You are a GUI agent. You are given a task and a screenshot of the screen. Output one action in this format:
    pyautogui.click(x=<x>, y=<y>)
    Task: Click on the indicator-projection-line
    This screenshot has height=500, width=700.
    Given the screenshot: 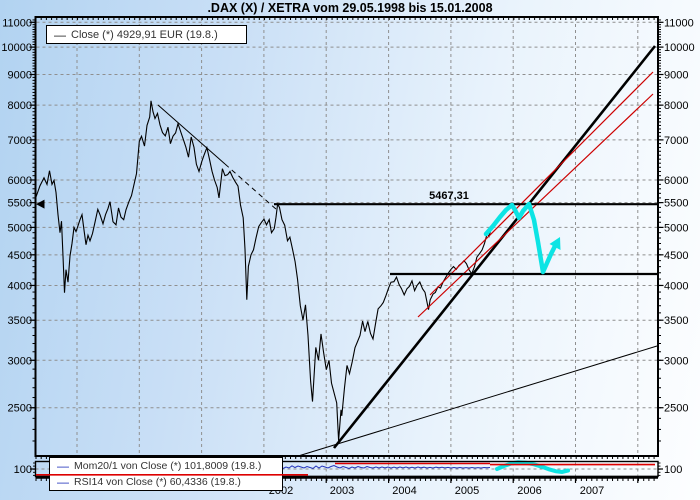 What is the action you would take?
    pyautogui.click(x=532, y=467)
    